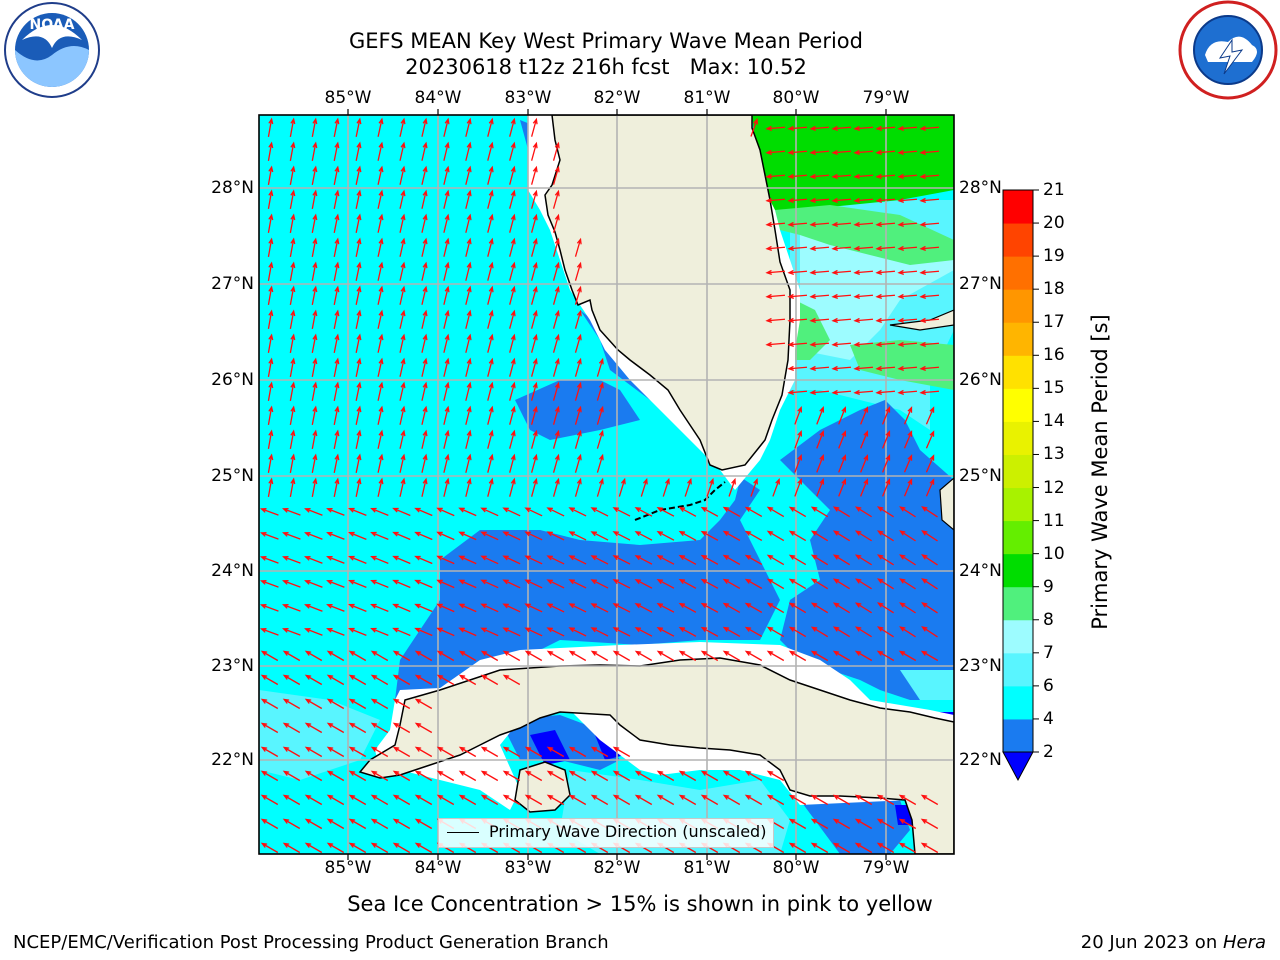 The width and height of the screenshot is (1280, 960). What do you see at coordinates (1054, 256) in the screenshot?
I see `colorbar-tick-label: 19` at bounding box center [1054, 256].